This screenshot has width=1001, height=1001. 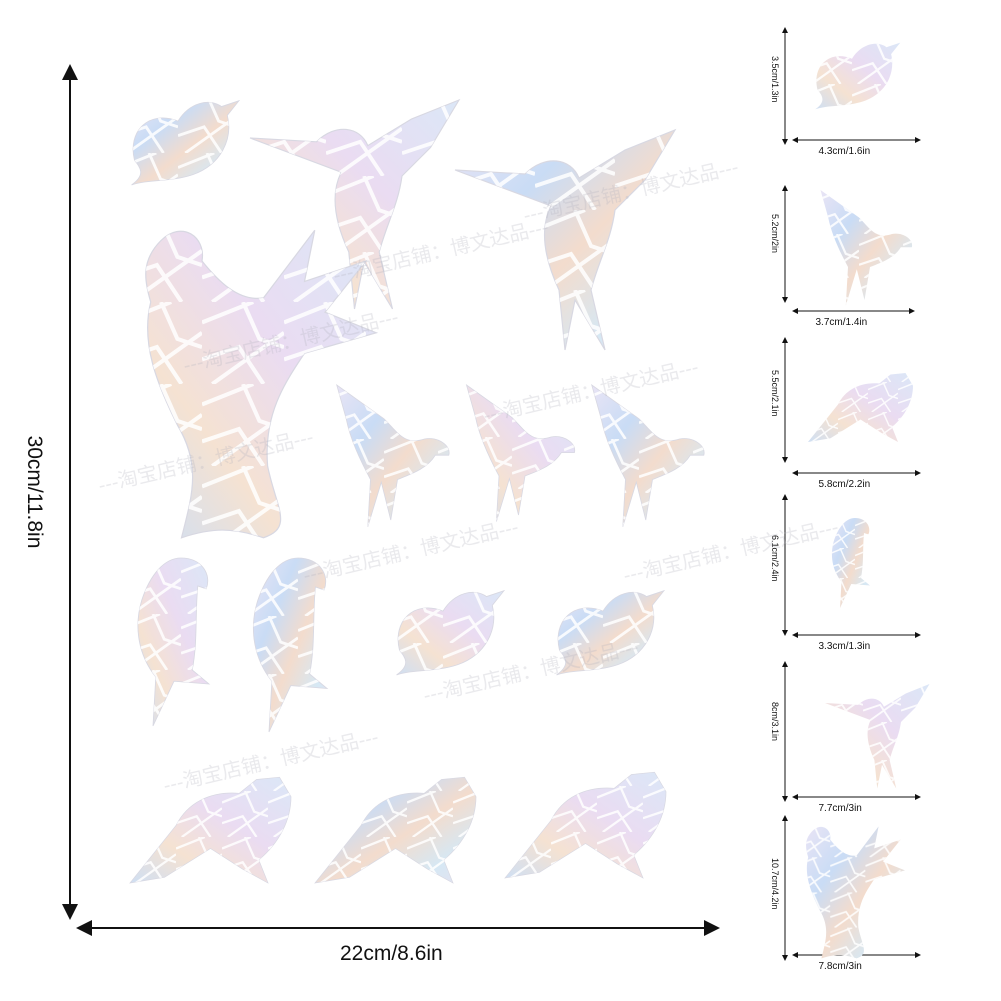 I want to click on guide-height-label: 8cm/3.1in, so click(x=775, y=721).